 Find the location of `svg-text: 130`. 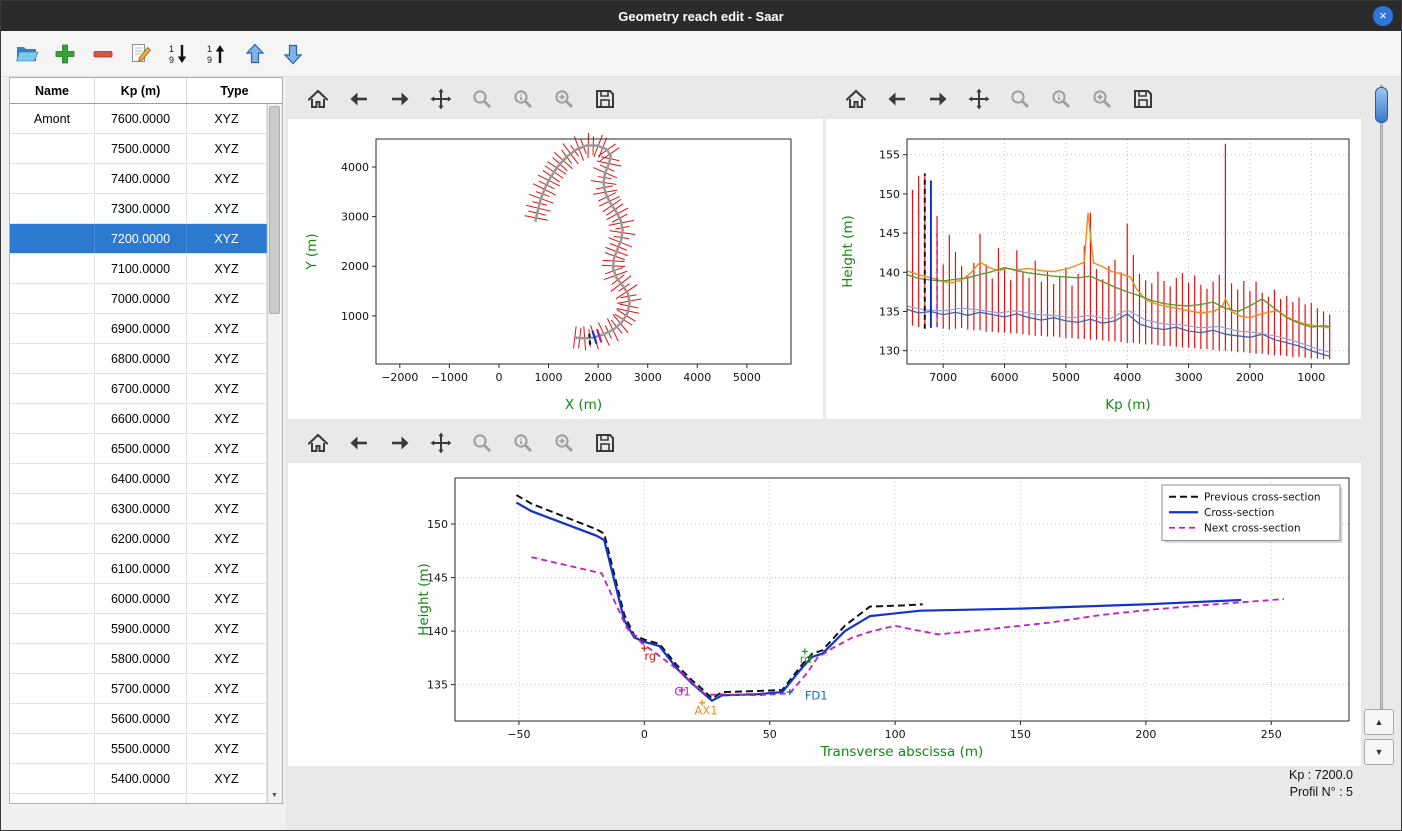

svg-text: 130 is located at coordinates (889, 351).